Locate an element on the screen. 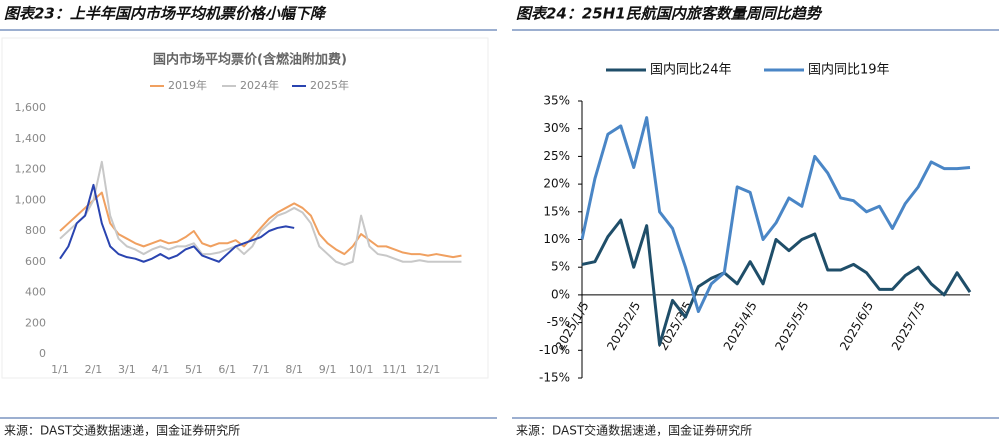 The image size is (999, 442). x-tick-label: 9/1 is located at coordinates (328, 369).